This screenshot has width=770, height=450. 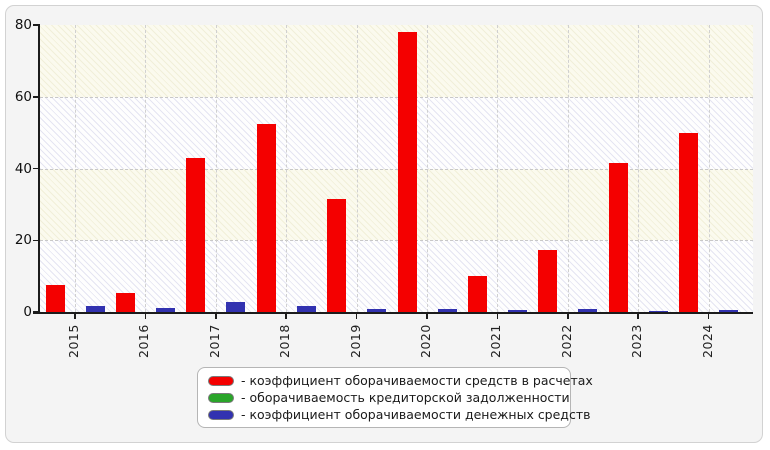 What do you see at coordinates (55, 298) in the screenshot?
I see `bar-series1-2015` at bounding box center [55, 298].